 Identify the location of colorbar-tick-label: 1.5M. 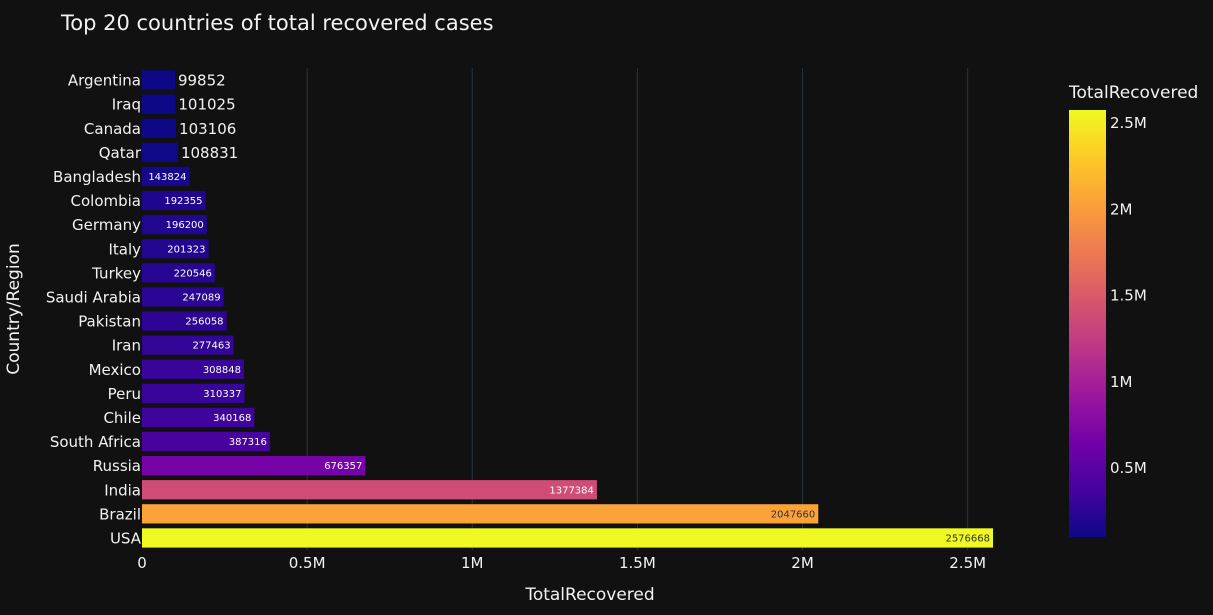
(1128, 296).